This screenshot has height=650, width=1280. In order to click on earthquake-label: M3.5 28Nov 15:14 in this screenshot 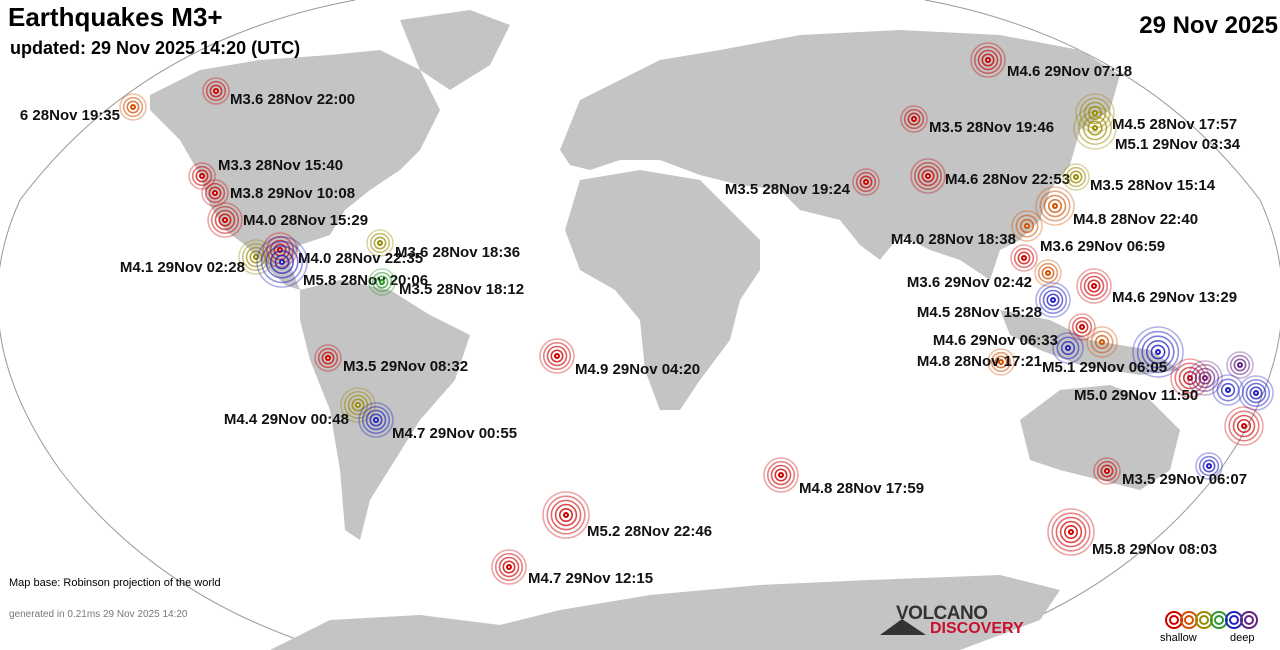, I will do `click(1153, 185)`.